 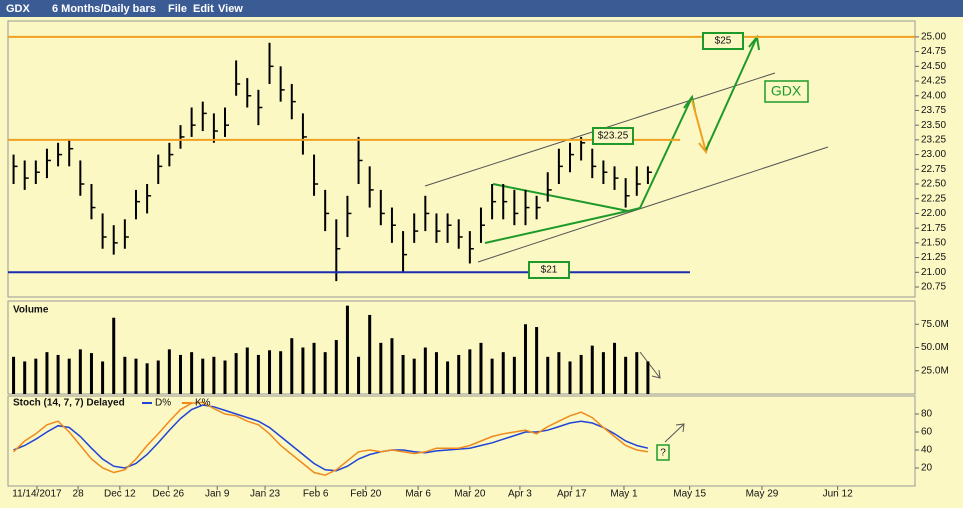 I want to click on annotation: GDX, so click(x=786, y=91).